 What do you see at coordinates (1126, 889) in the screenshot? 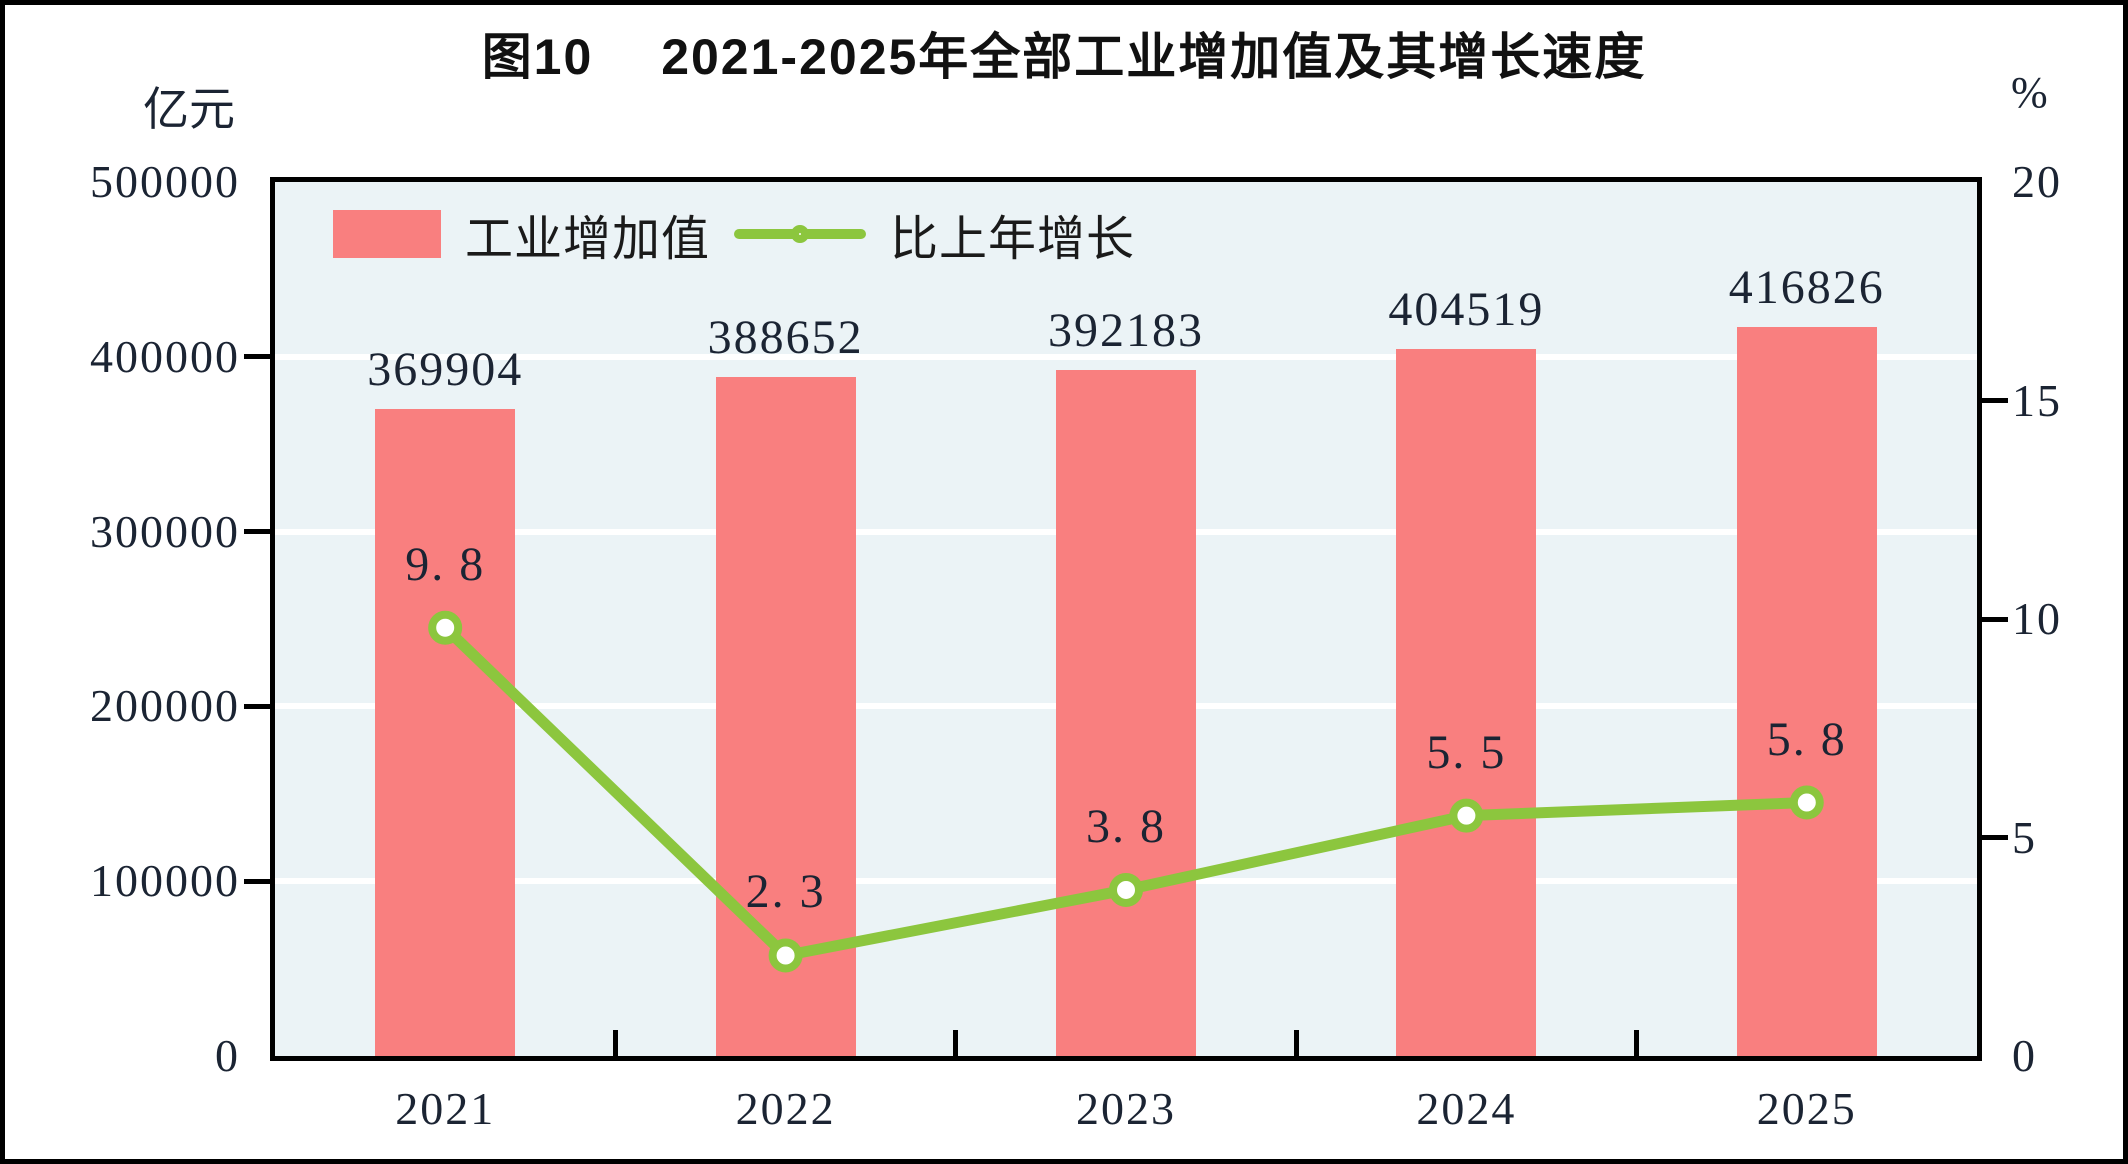
I see `growth-marker-2023` at bounding box center [1126, 889].